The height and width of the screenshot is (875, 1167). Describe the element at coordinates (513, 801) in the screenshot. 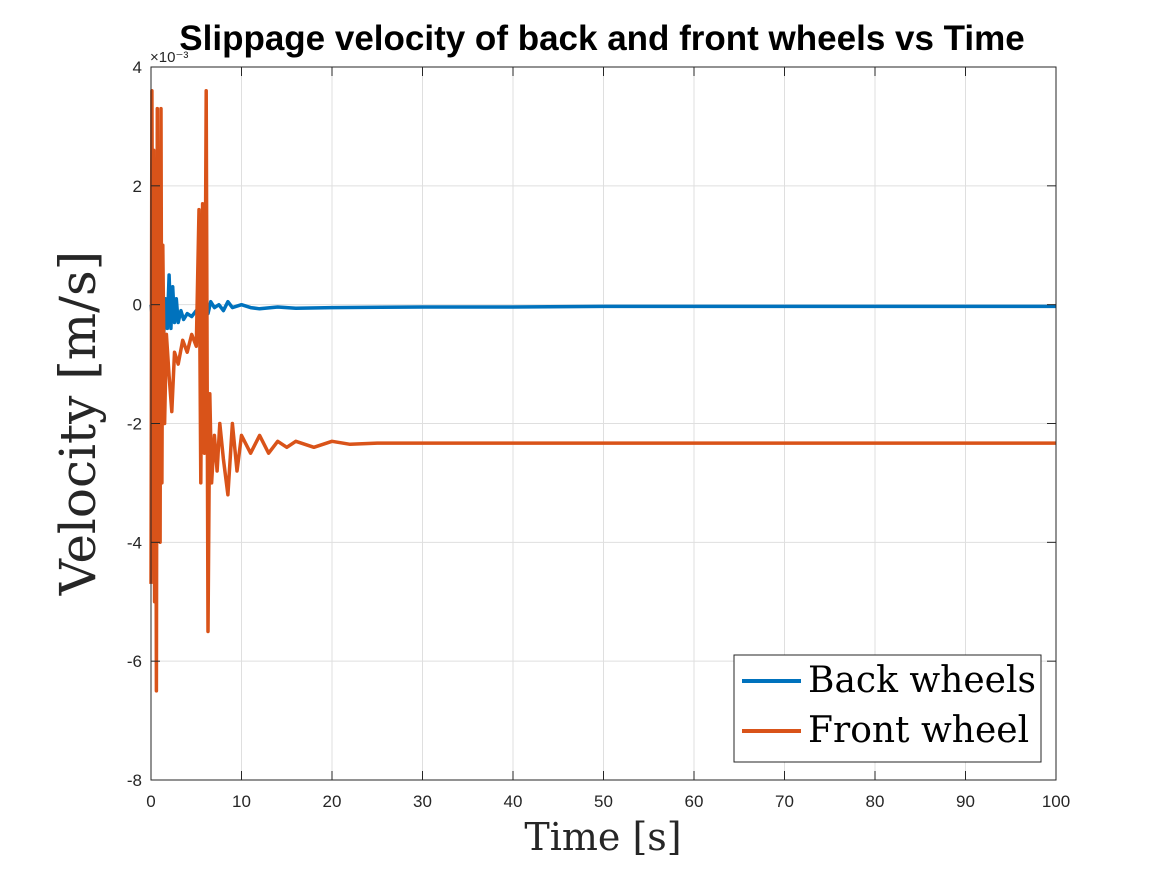

I see `x-tick-label: 40` at that location.